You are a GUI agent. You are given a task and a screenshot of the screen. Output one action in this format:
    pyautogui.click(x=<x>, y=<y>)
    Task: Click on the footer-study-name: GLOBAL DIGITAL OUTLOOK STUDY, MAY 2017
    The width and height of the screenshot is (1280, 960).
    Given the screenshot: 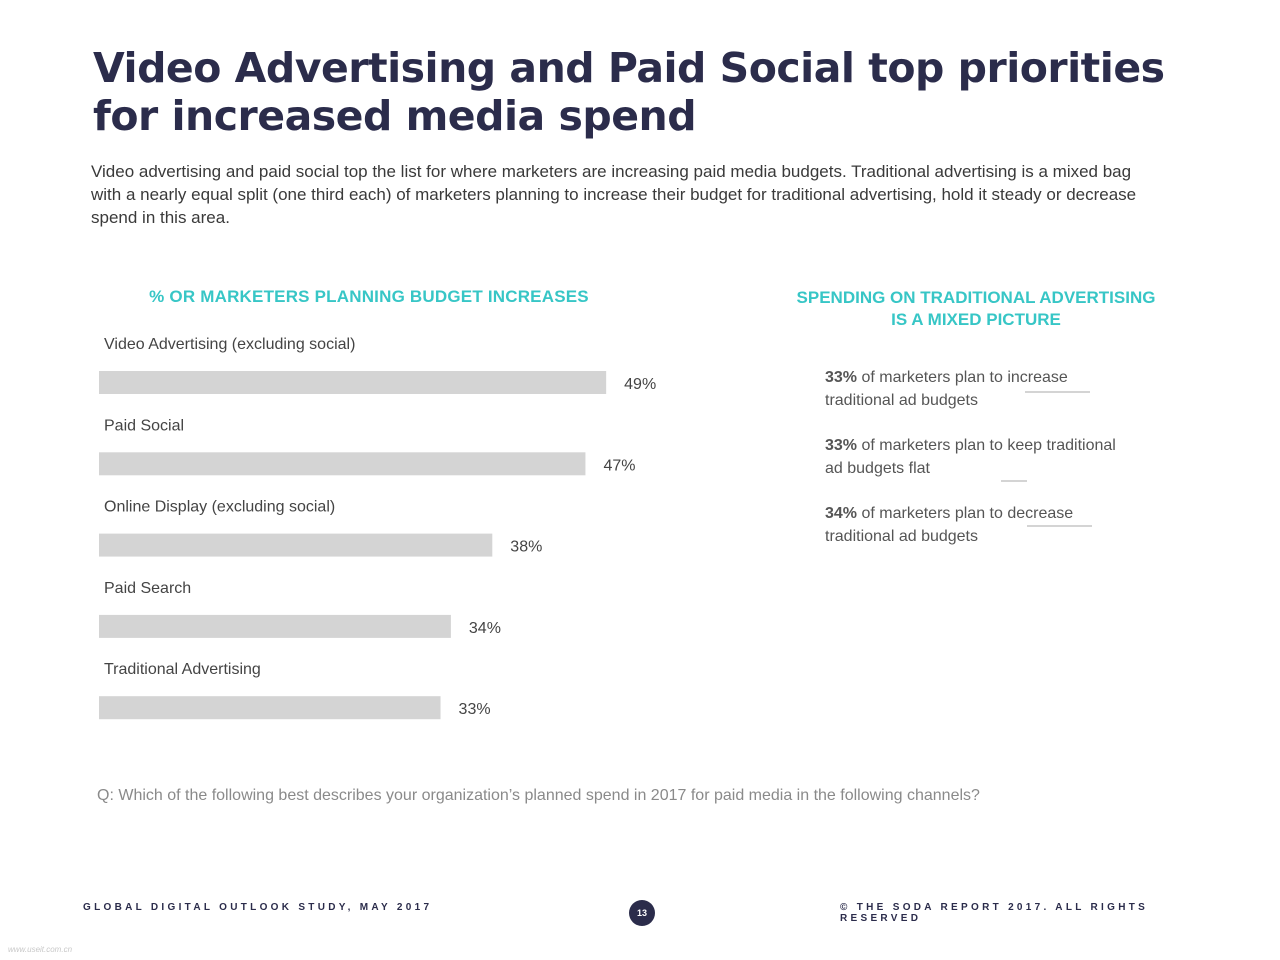 What is the action you would take?
    pyautogui.click(x=258, y=907)
    